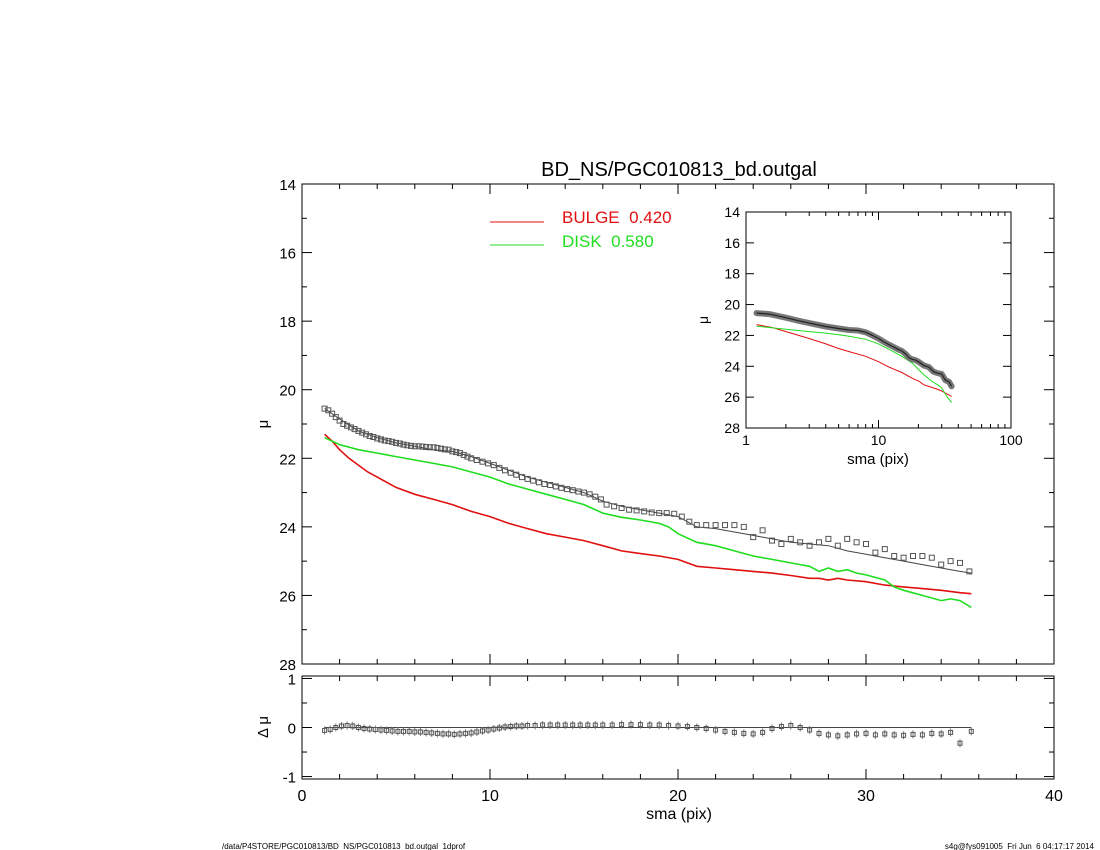 Image resolution: width=1100 pixels, height=850 pixels. What do you see at coordinates (287, 665) in the screenshot?
I see `main-y-tick-label: 28` at bounding box center [287, 665].